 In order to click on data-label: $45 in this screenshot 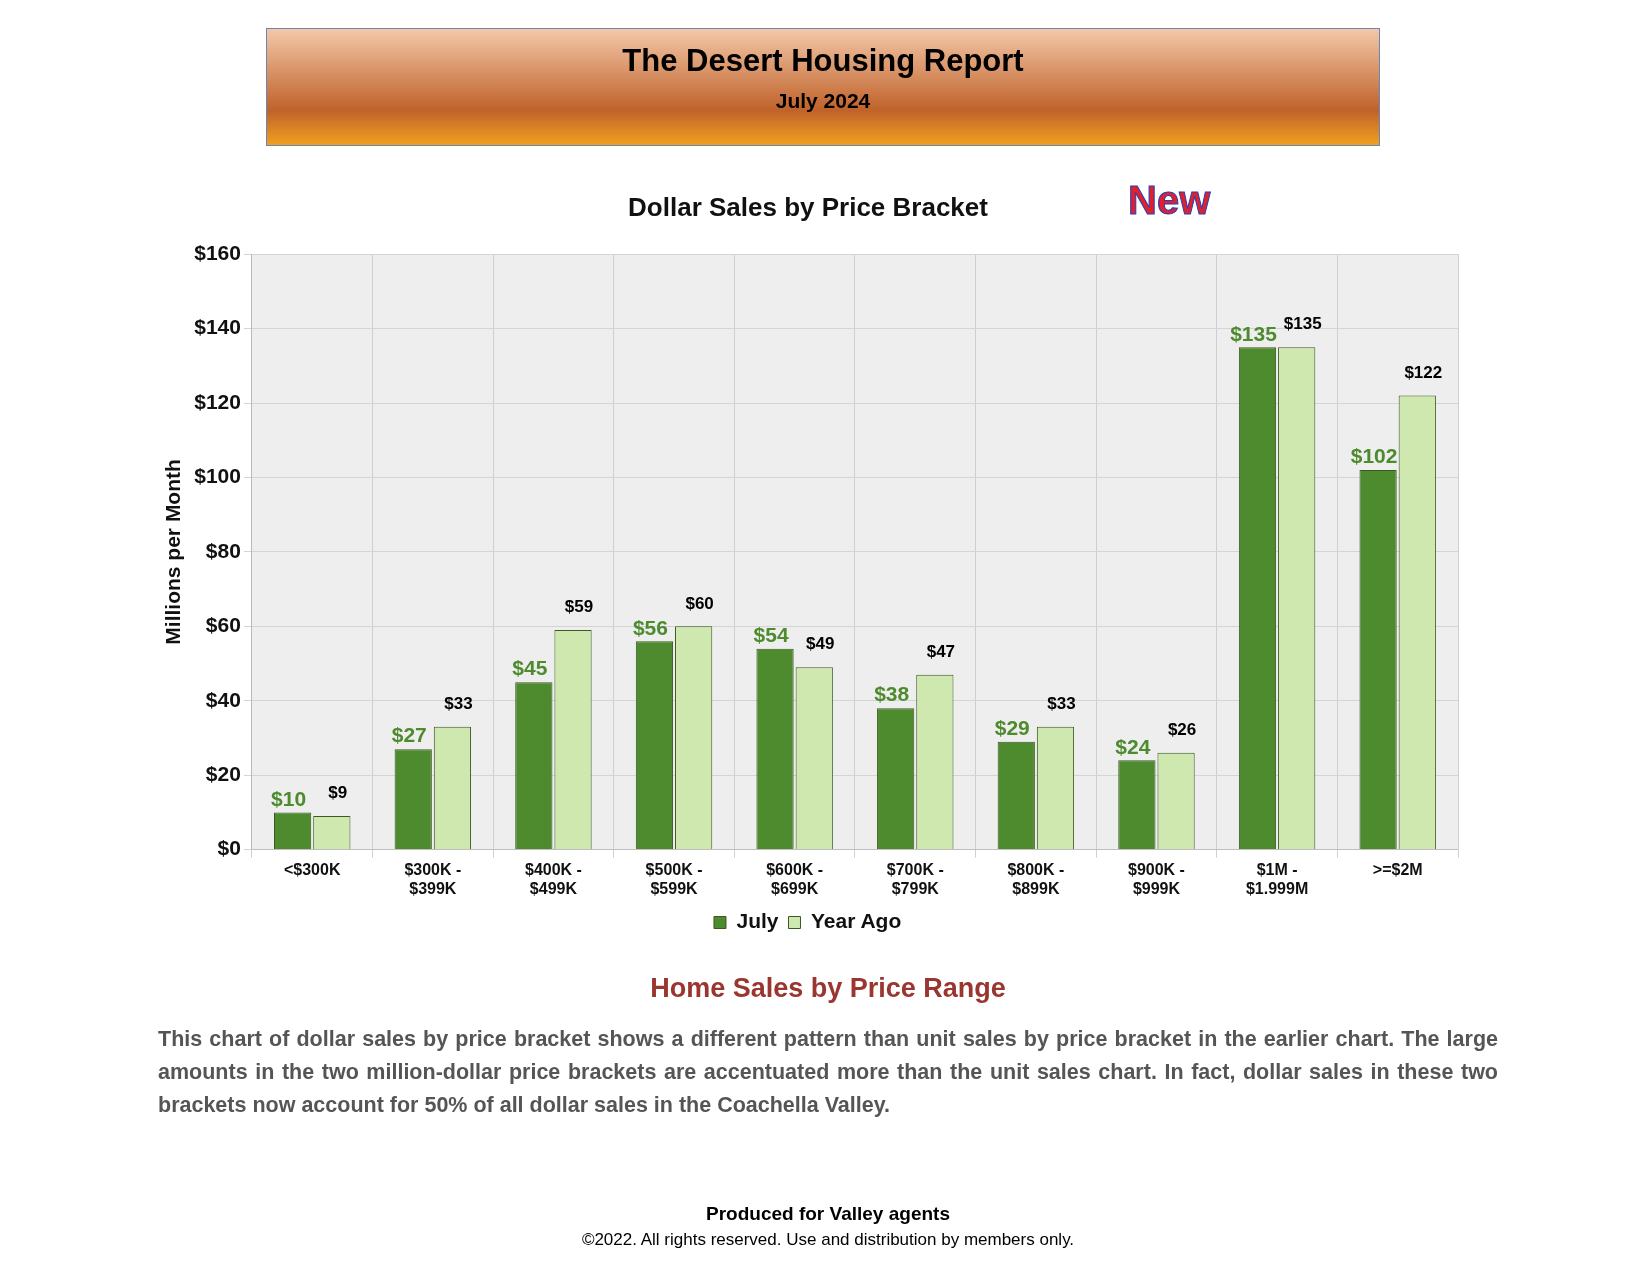, I will do `click(530, 668)`.